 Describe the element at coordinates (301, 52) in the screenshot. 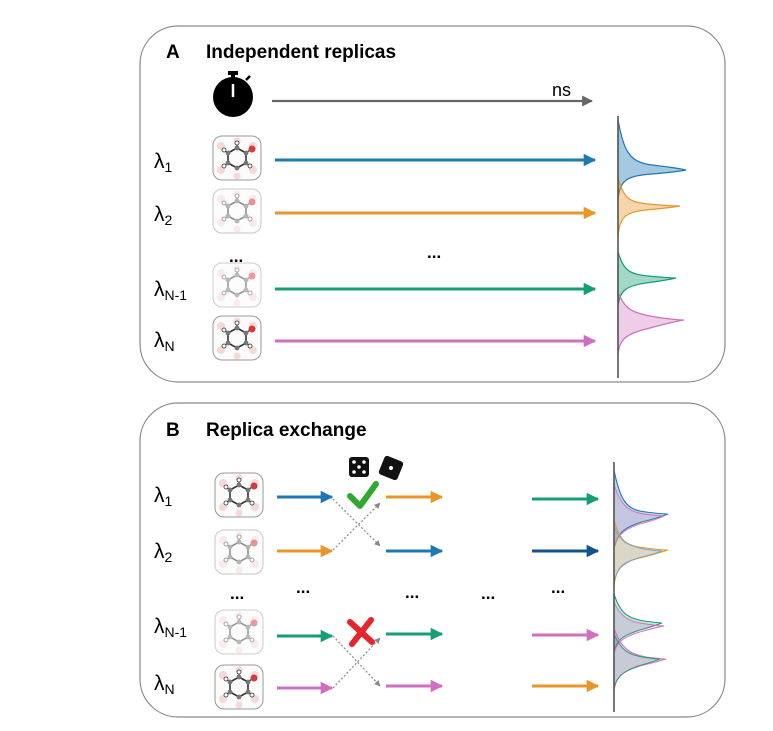

I see `panel-a-title: Independent replicas` at that location.